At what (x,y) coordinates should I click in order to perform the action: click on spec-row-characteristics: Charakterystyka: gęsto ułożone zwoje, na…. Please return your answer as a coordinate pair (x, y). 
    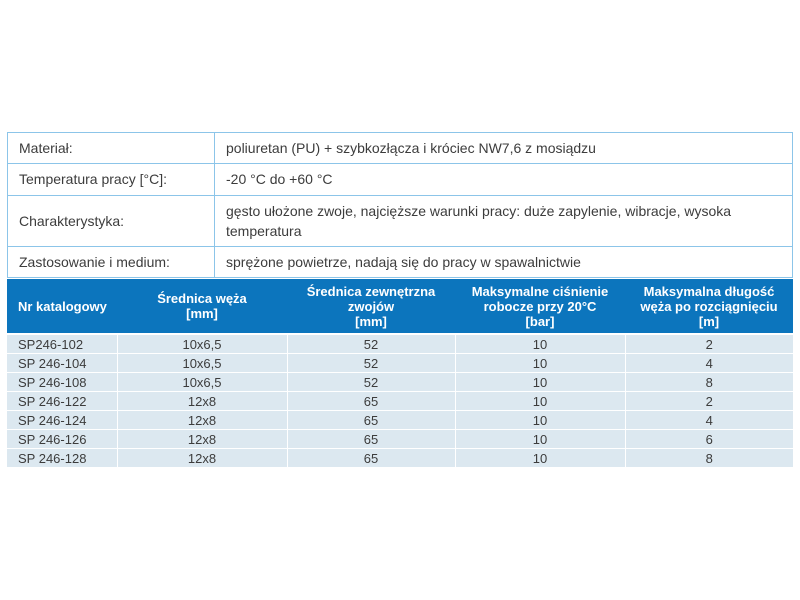
    Looking at the image, I should click on (400, 221).